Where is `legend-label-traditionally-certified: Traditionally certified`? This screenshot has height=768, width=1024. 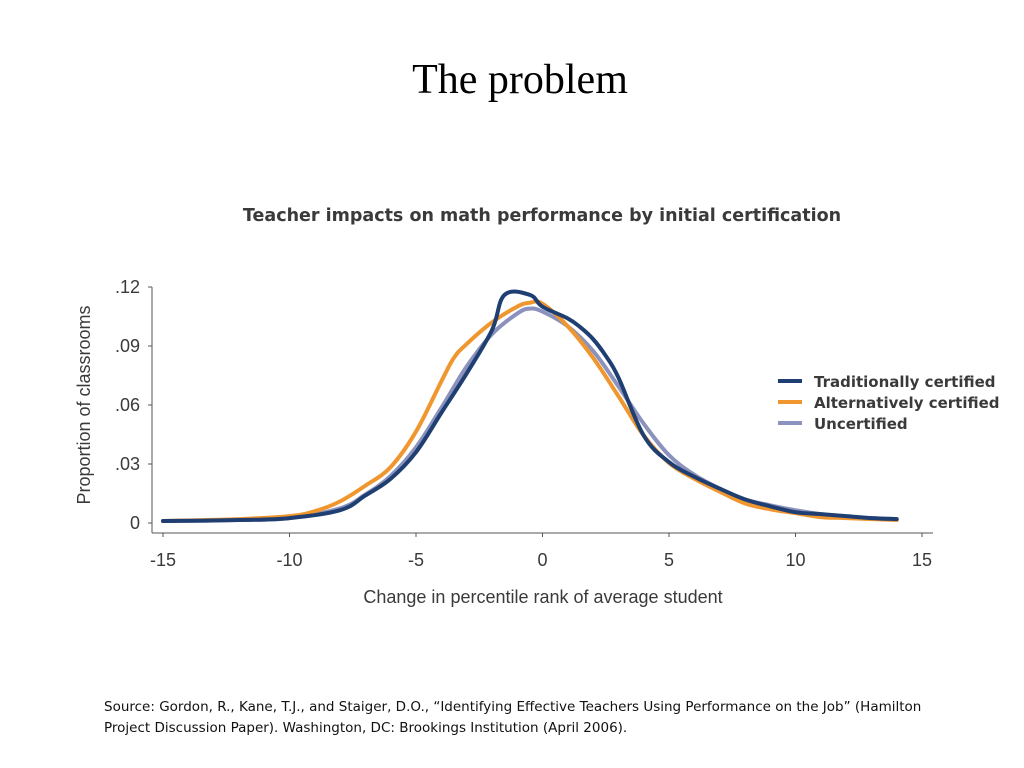 legend-label-traditionally-certified: Traditionally certified is located at coordinates (905, 382).